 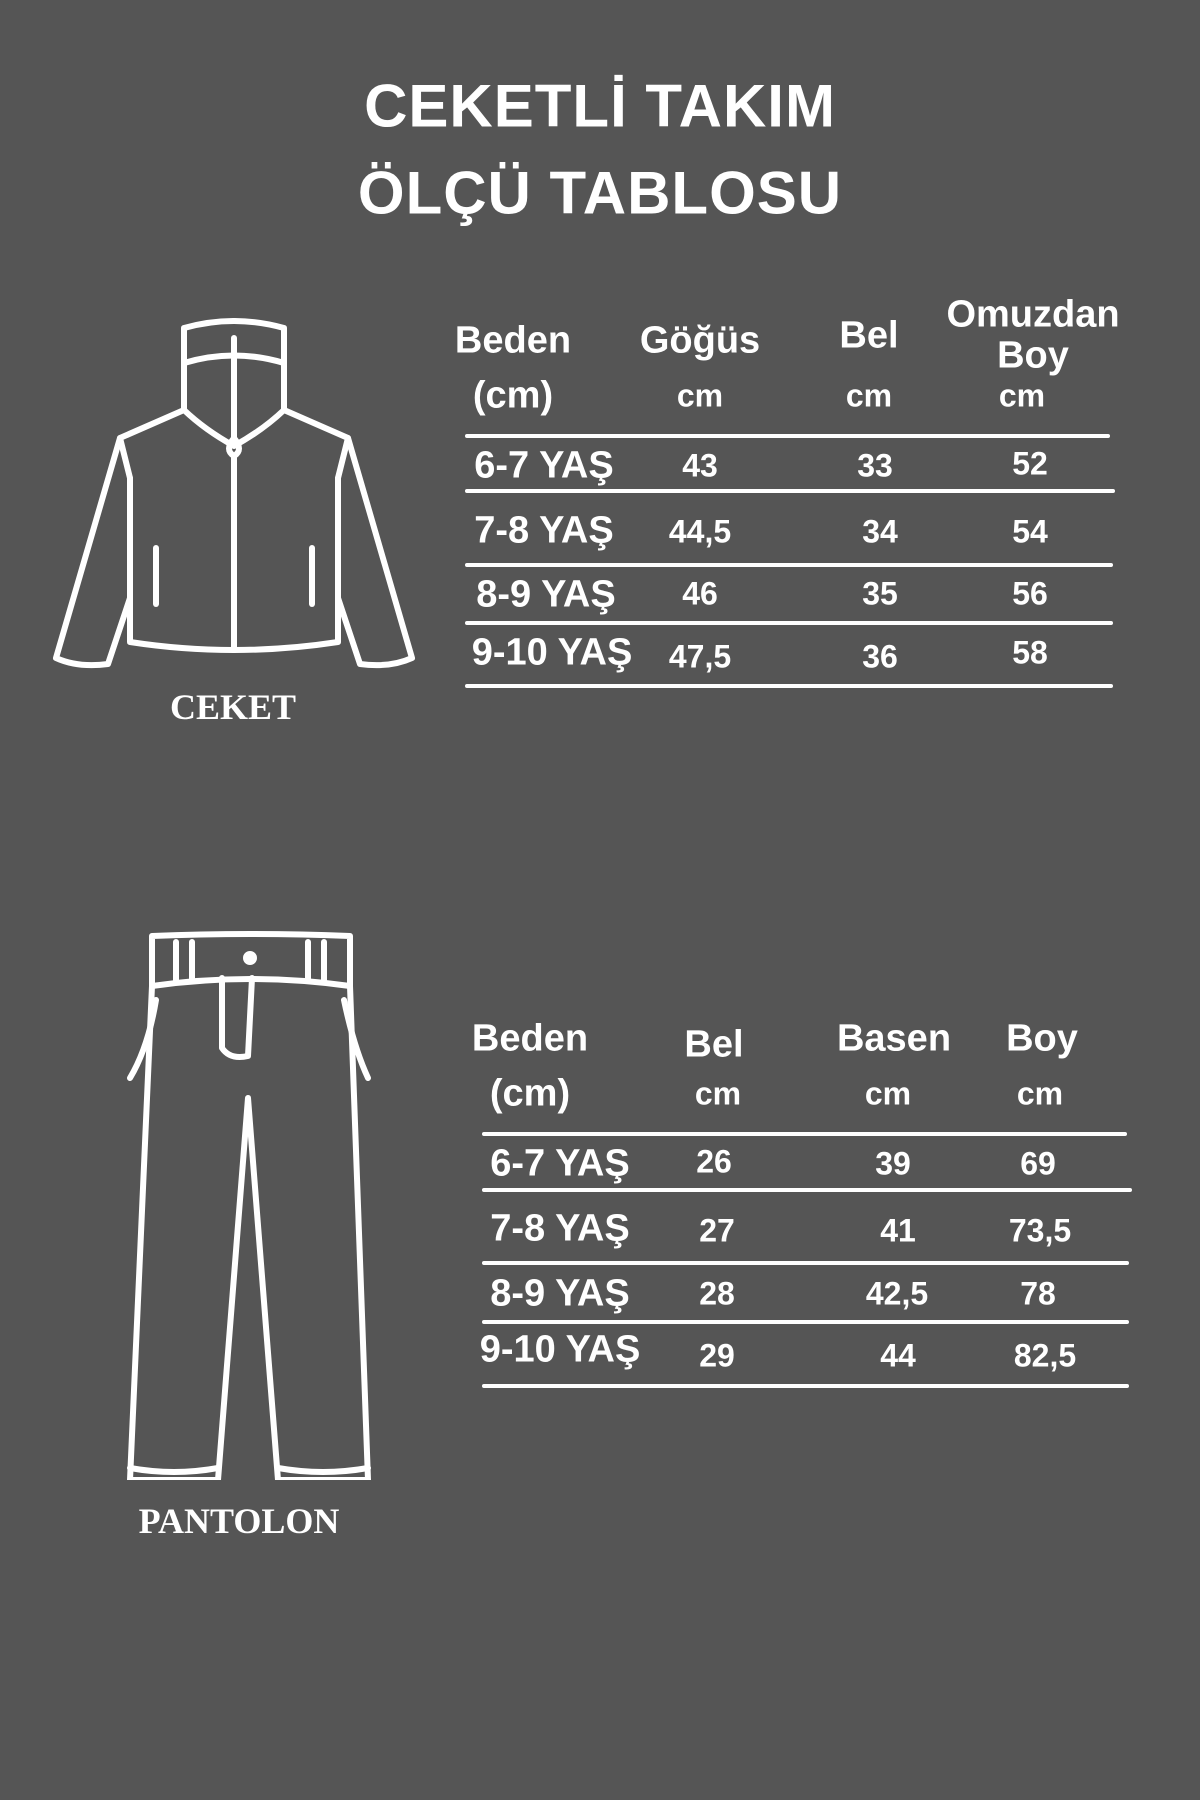 I want to click on jacket-header-boy-unit: cm, so click(x=1022, y=395).